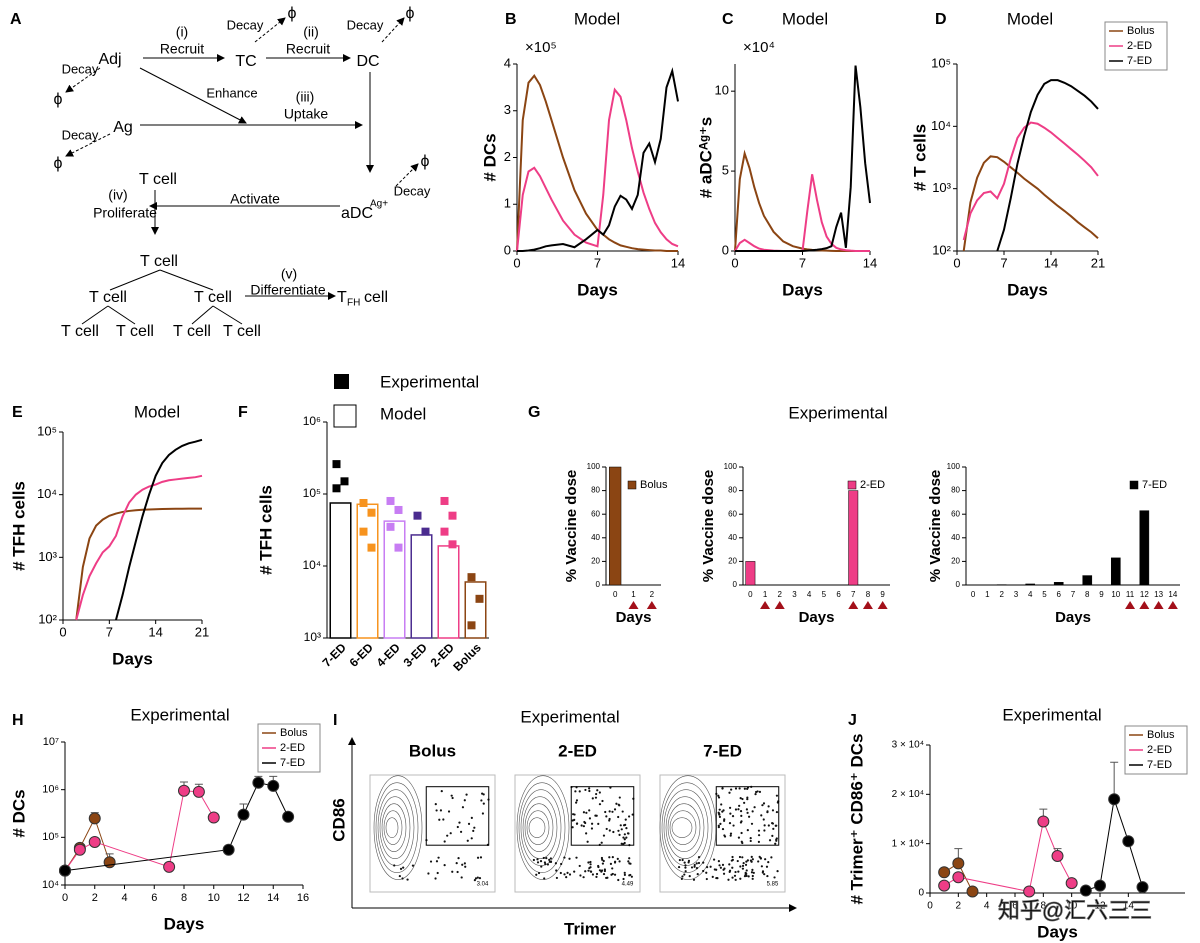 This screenshot has width=1200, height=943. I want to click on x-tick-label: 1, so click(633, 594).